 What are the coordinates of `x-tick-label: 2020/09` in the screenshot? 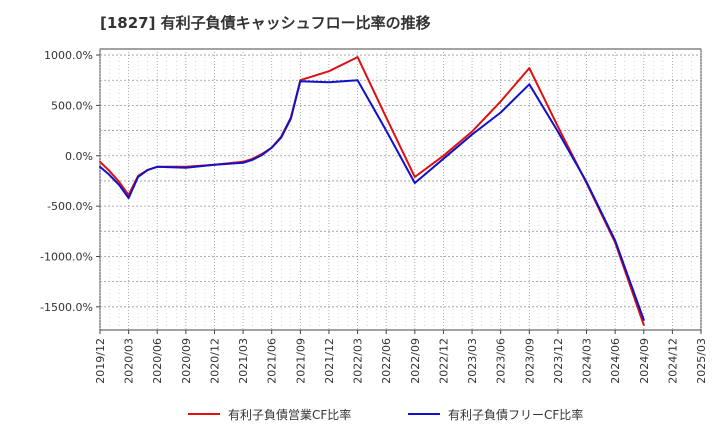 It's located at (186, 361).